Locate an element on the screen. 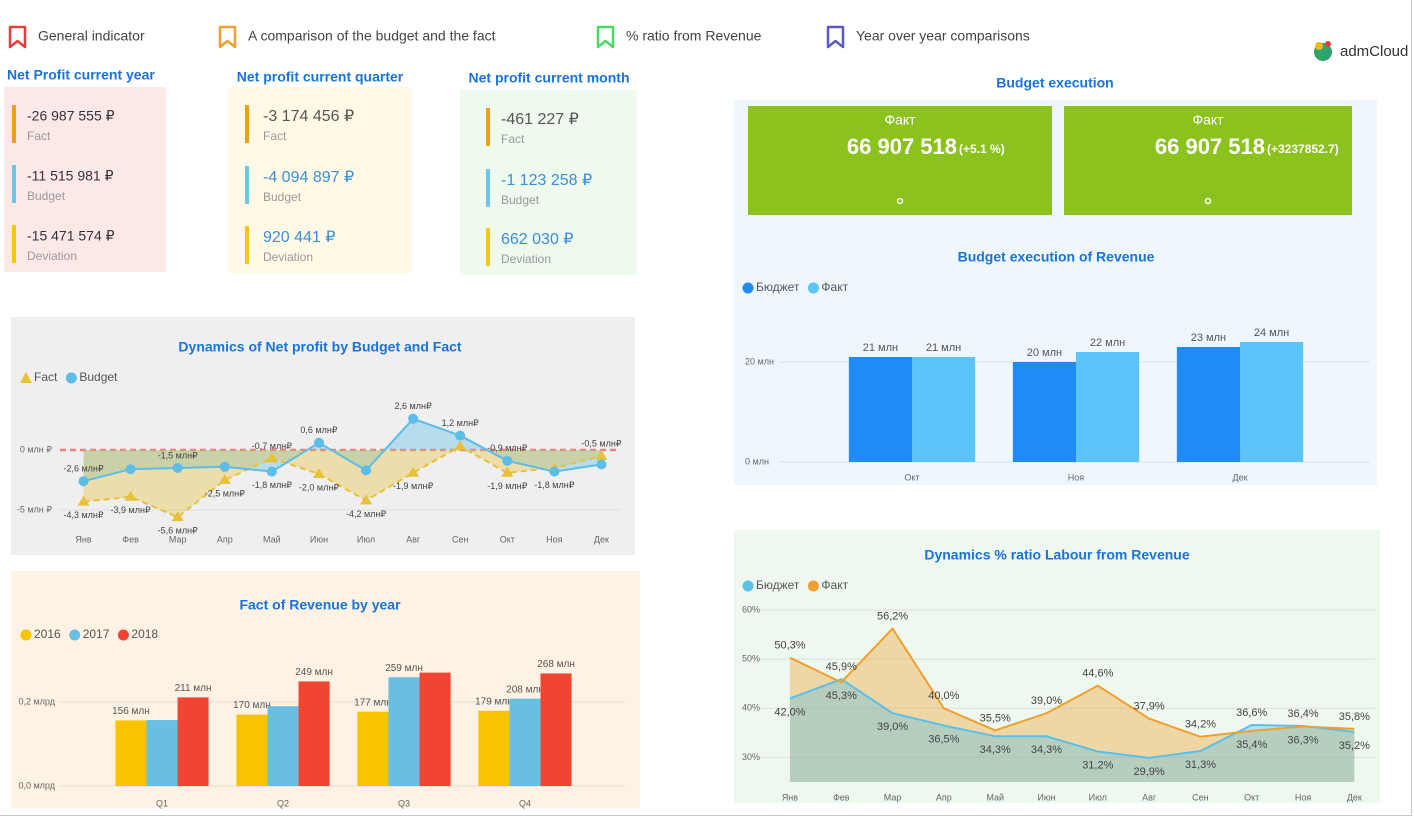  x-tick-label: Фев is located at coordinates (841, 797).